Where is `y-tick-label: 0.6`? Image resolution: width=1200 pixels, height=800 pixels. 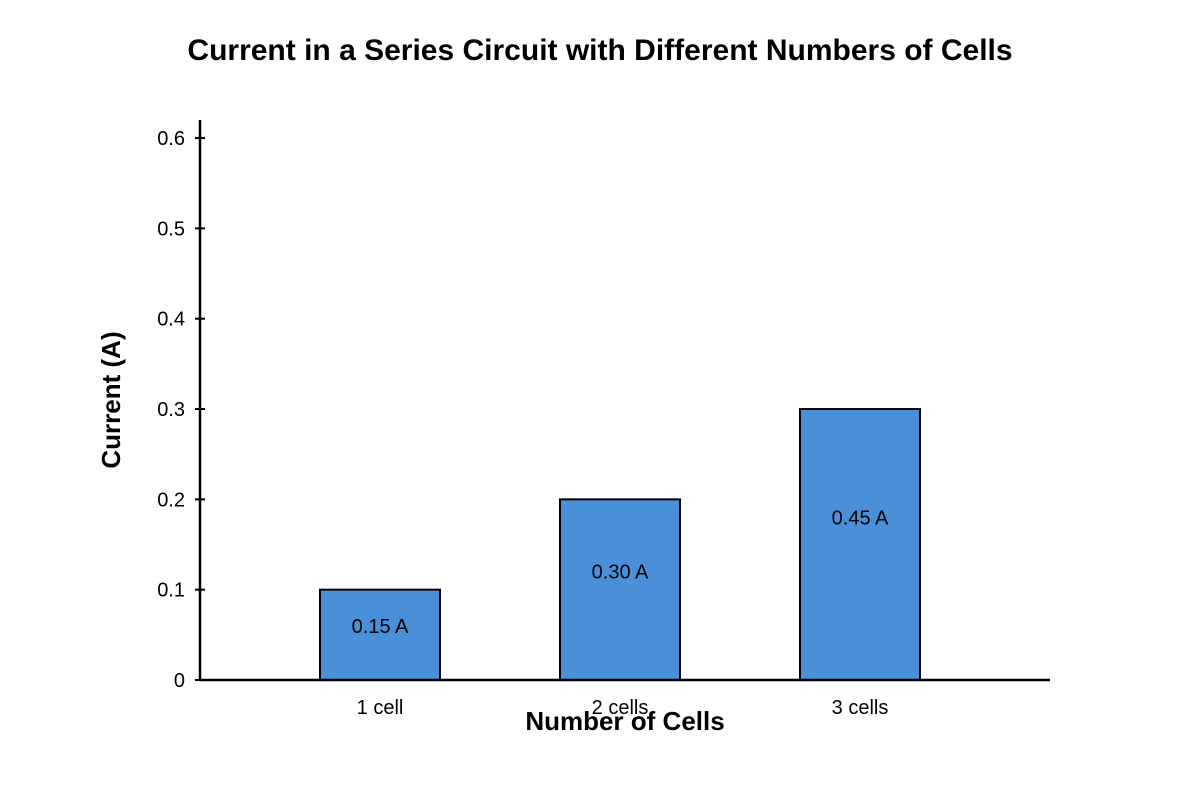 y-tick-label: 0.6 is located at coordinates (171, 139).